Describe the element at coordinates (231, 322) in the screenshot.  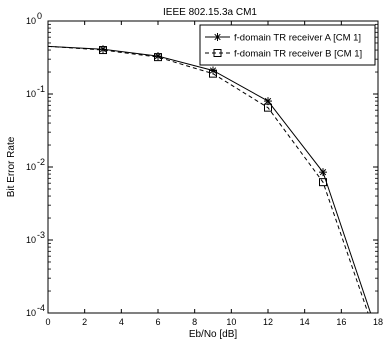
I see `x-tick-label: 10` at that location.